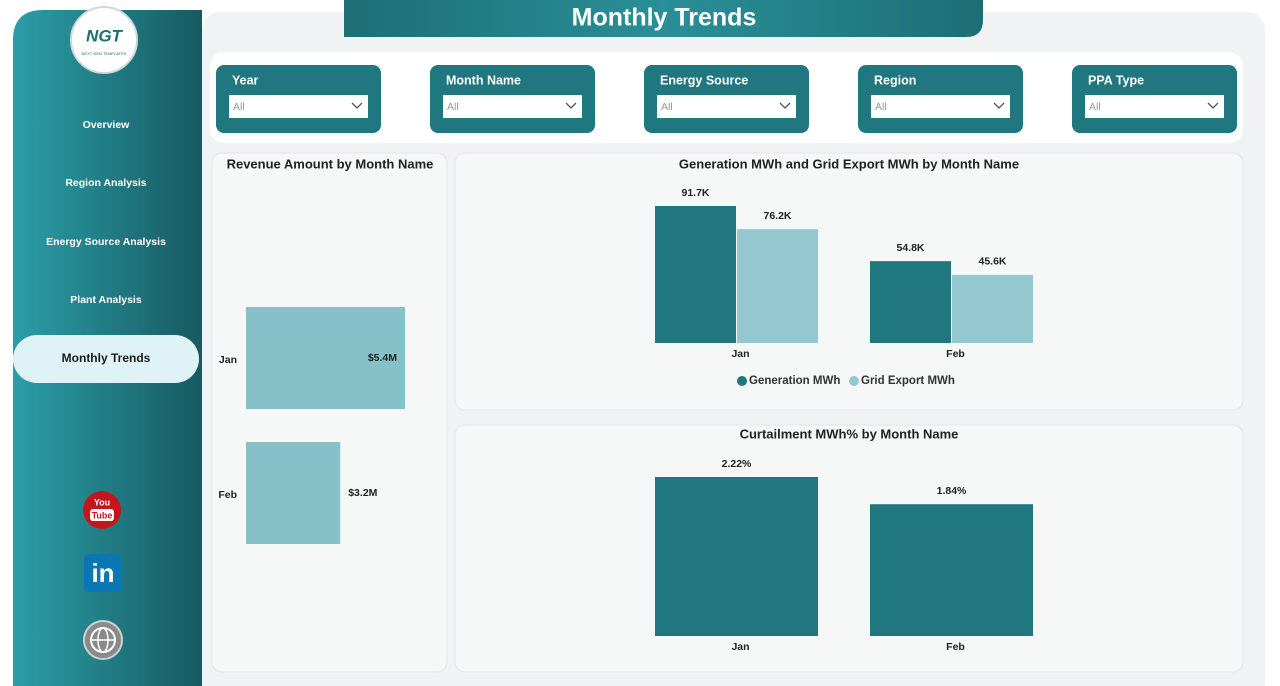 Image resolution: width=1280 pixels, height=686 pixels. I want to click on youtube-text: Tube, so click(102, 515).